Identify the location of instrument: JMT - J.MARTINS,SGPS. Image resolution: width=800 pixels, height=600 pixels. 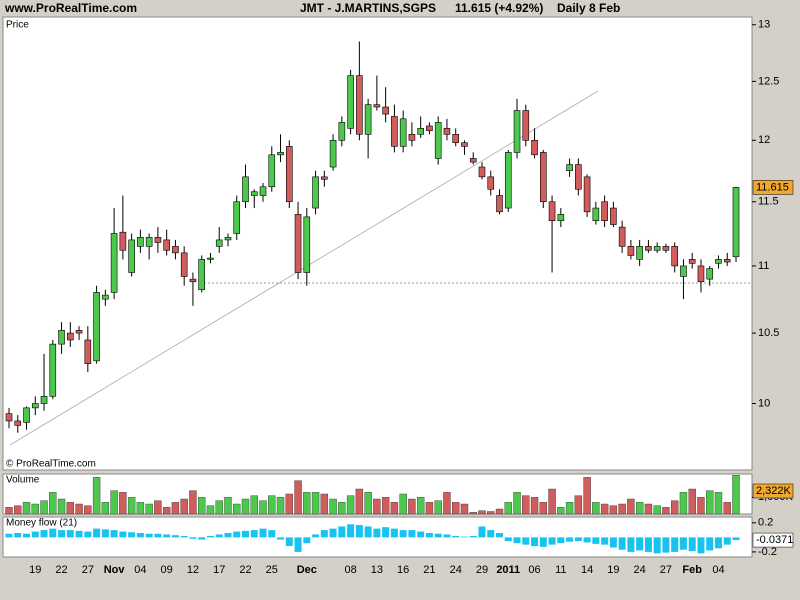
(368, 8).